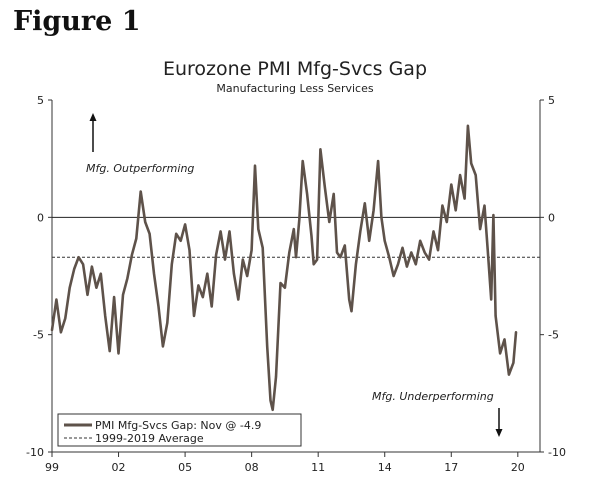 This screenshot has height=484, width=600. I want to click on legend-series-label: PMI Mfg-Svcs Gap: Nov @ -4.9, so click(178, 425).